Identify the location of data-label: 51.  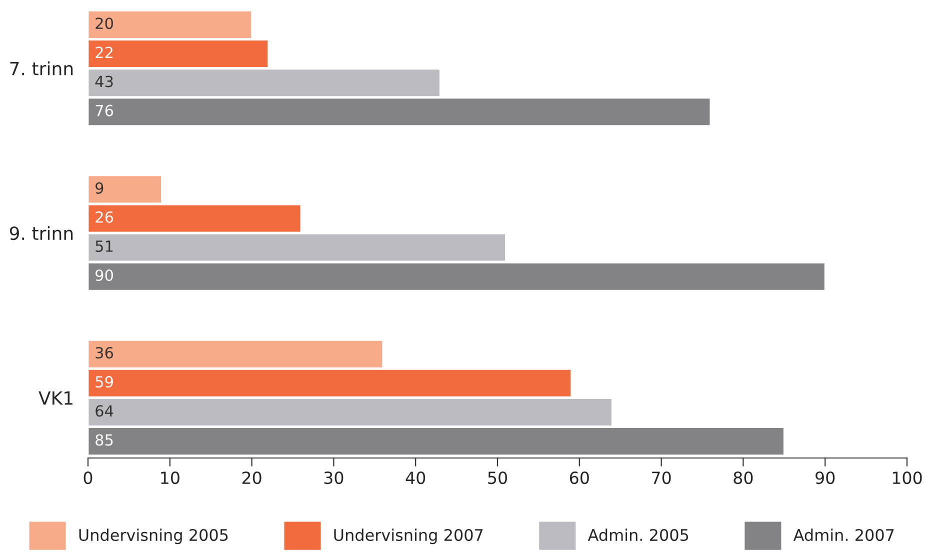
(104, 246).